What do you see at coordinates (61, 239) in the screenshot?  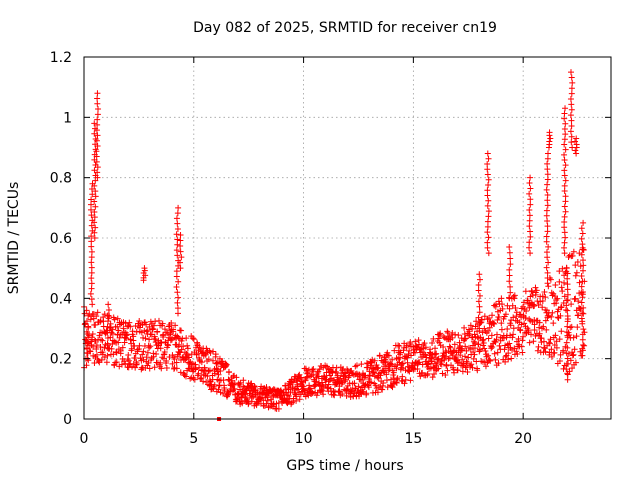 I see `y-tick-label: 0.6` at bounding box center [61, 239].